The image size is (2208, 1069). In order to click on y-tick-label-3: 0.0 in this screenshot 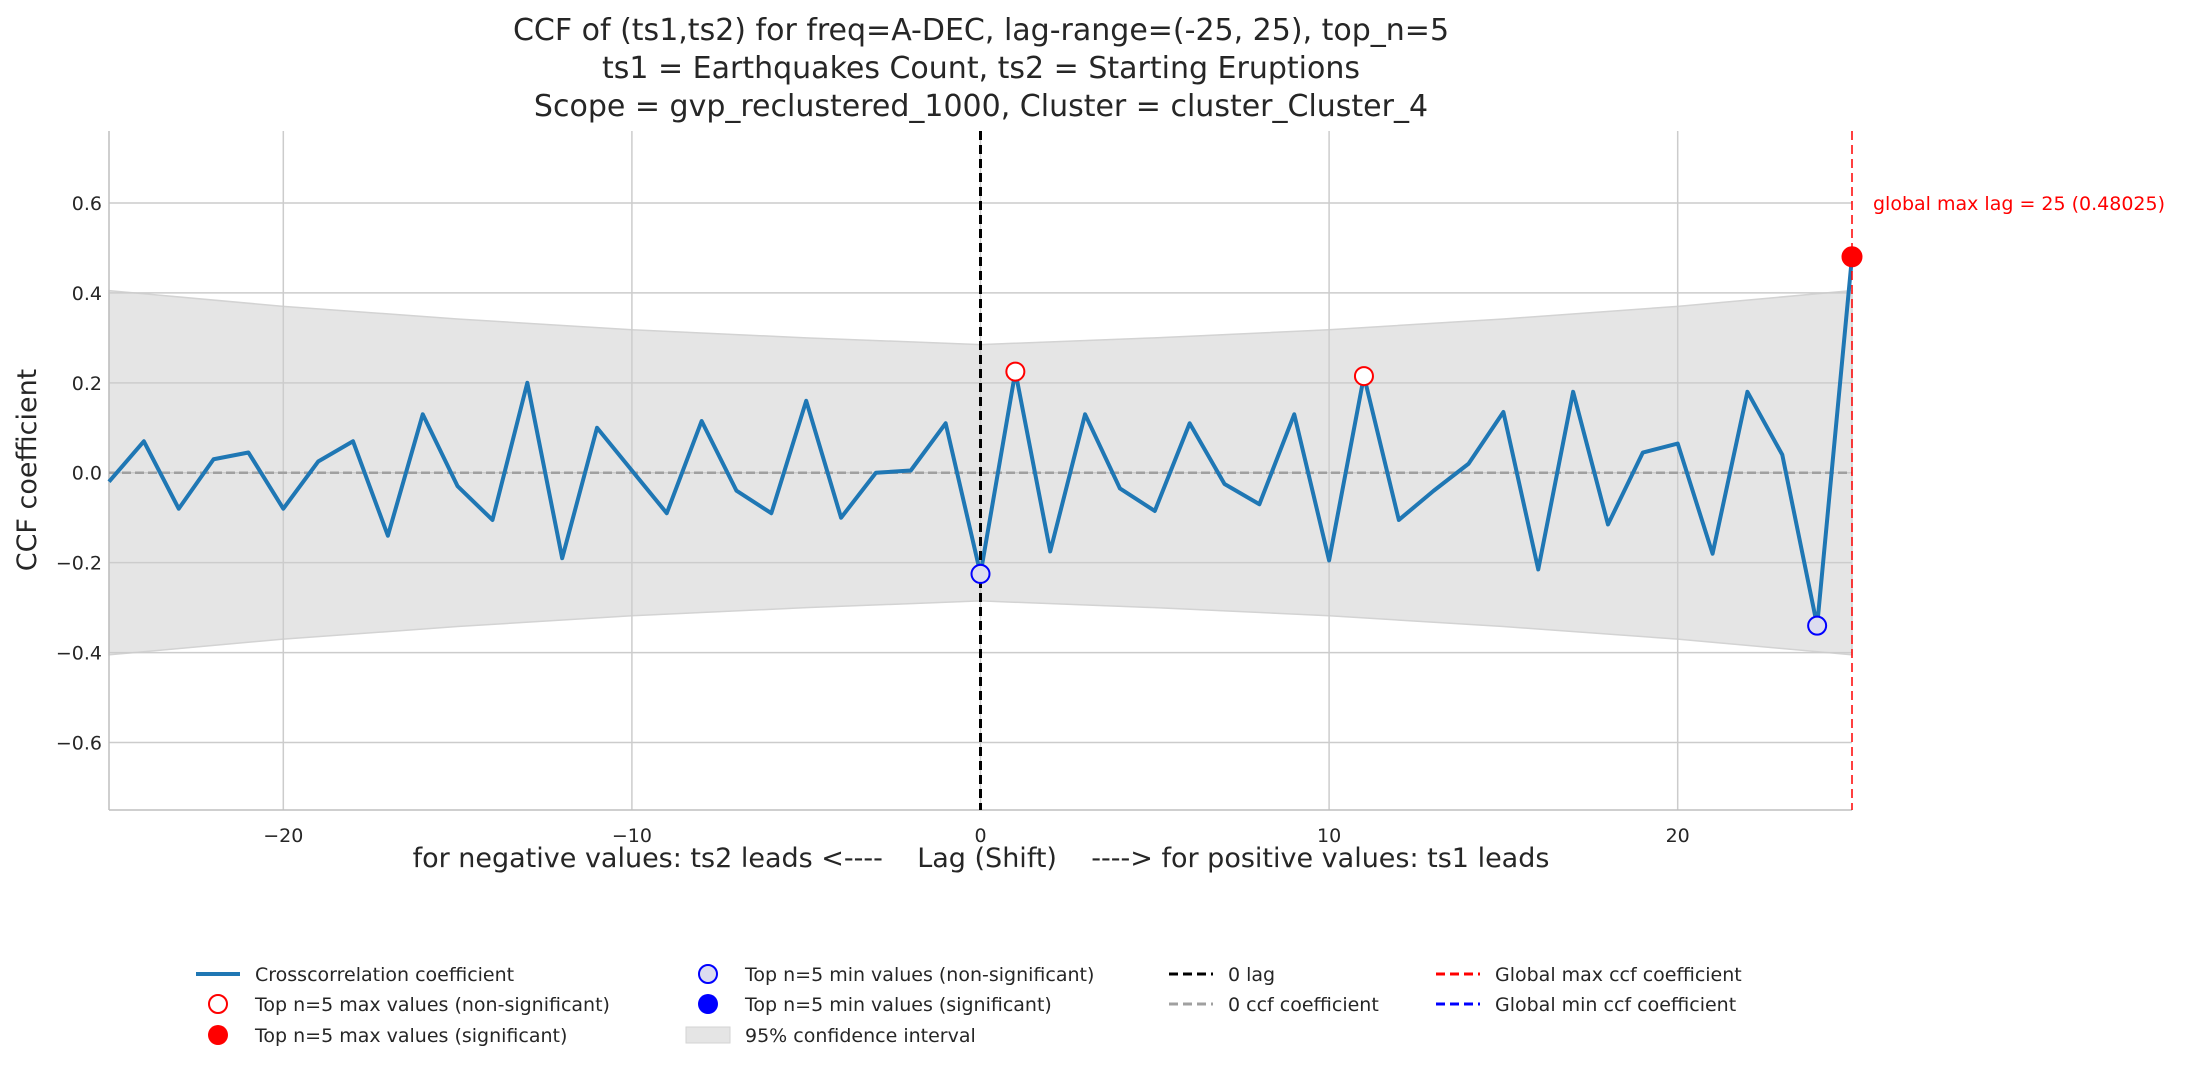, I will do `click(87, 474)`.